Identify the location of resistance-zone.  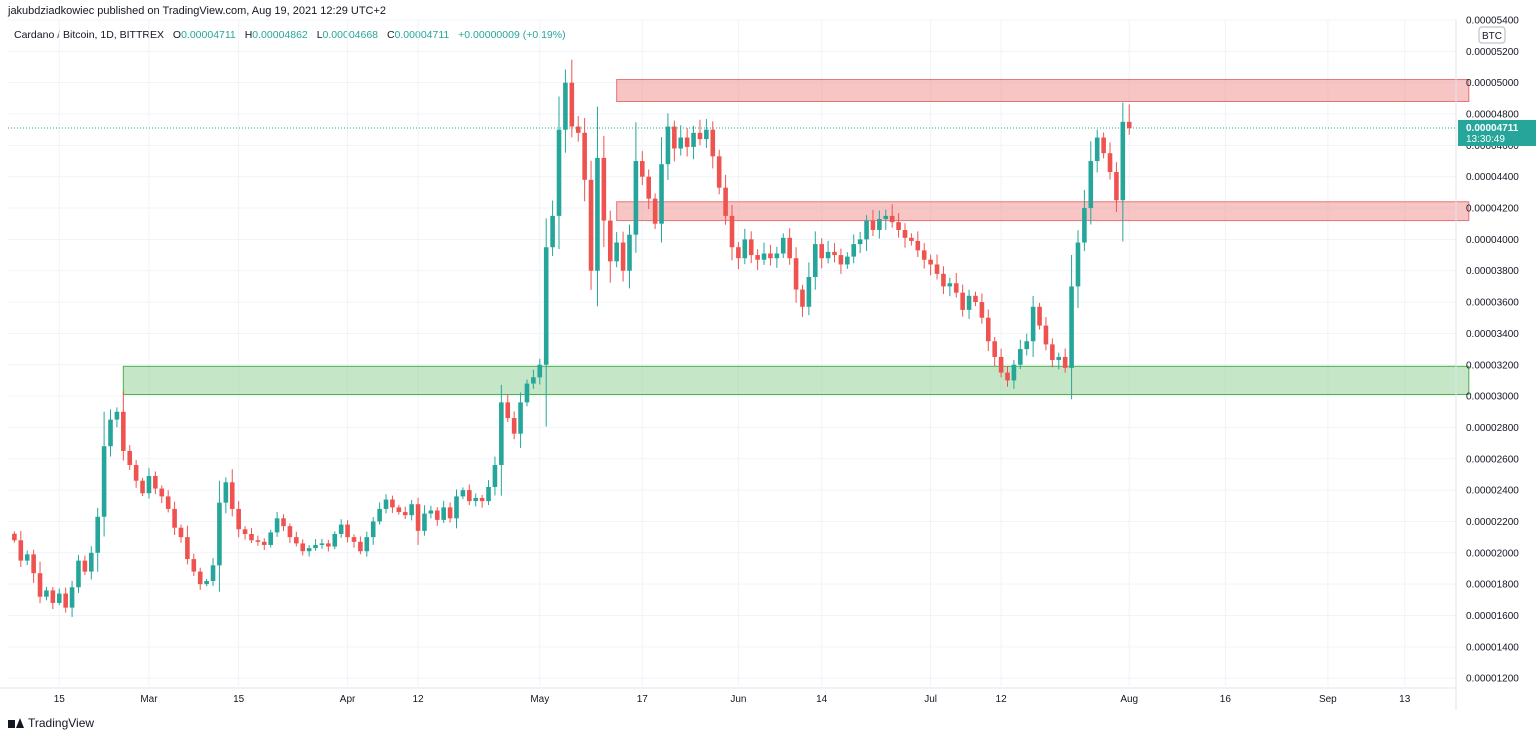
(1043, 211).